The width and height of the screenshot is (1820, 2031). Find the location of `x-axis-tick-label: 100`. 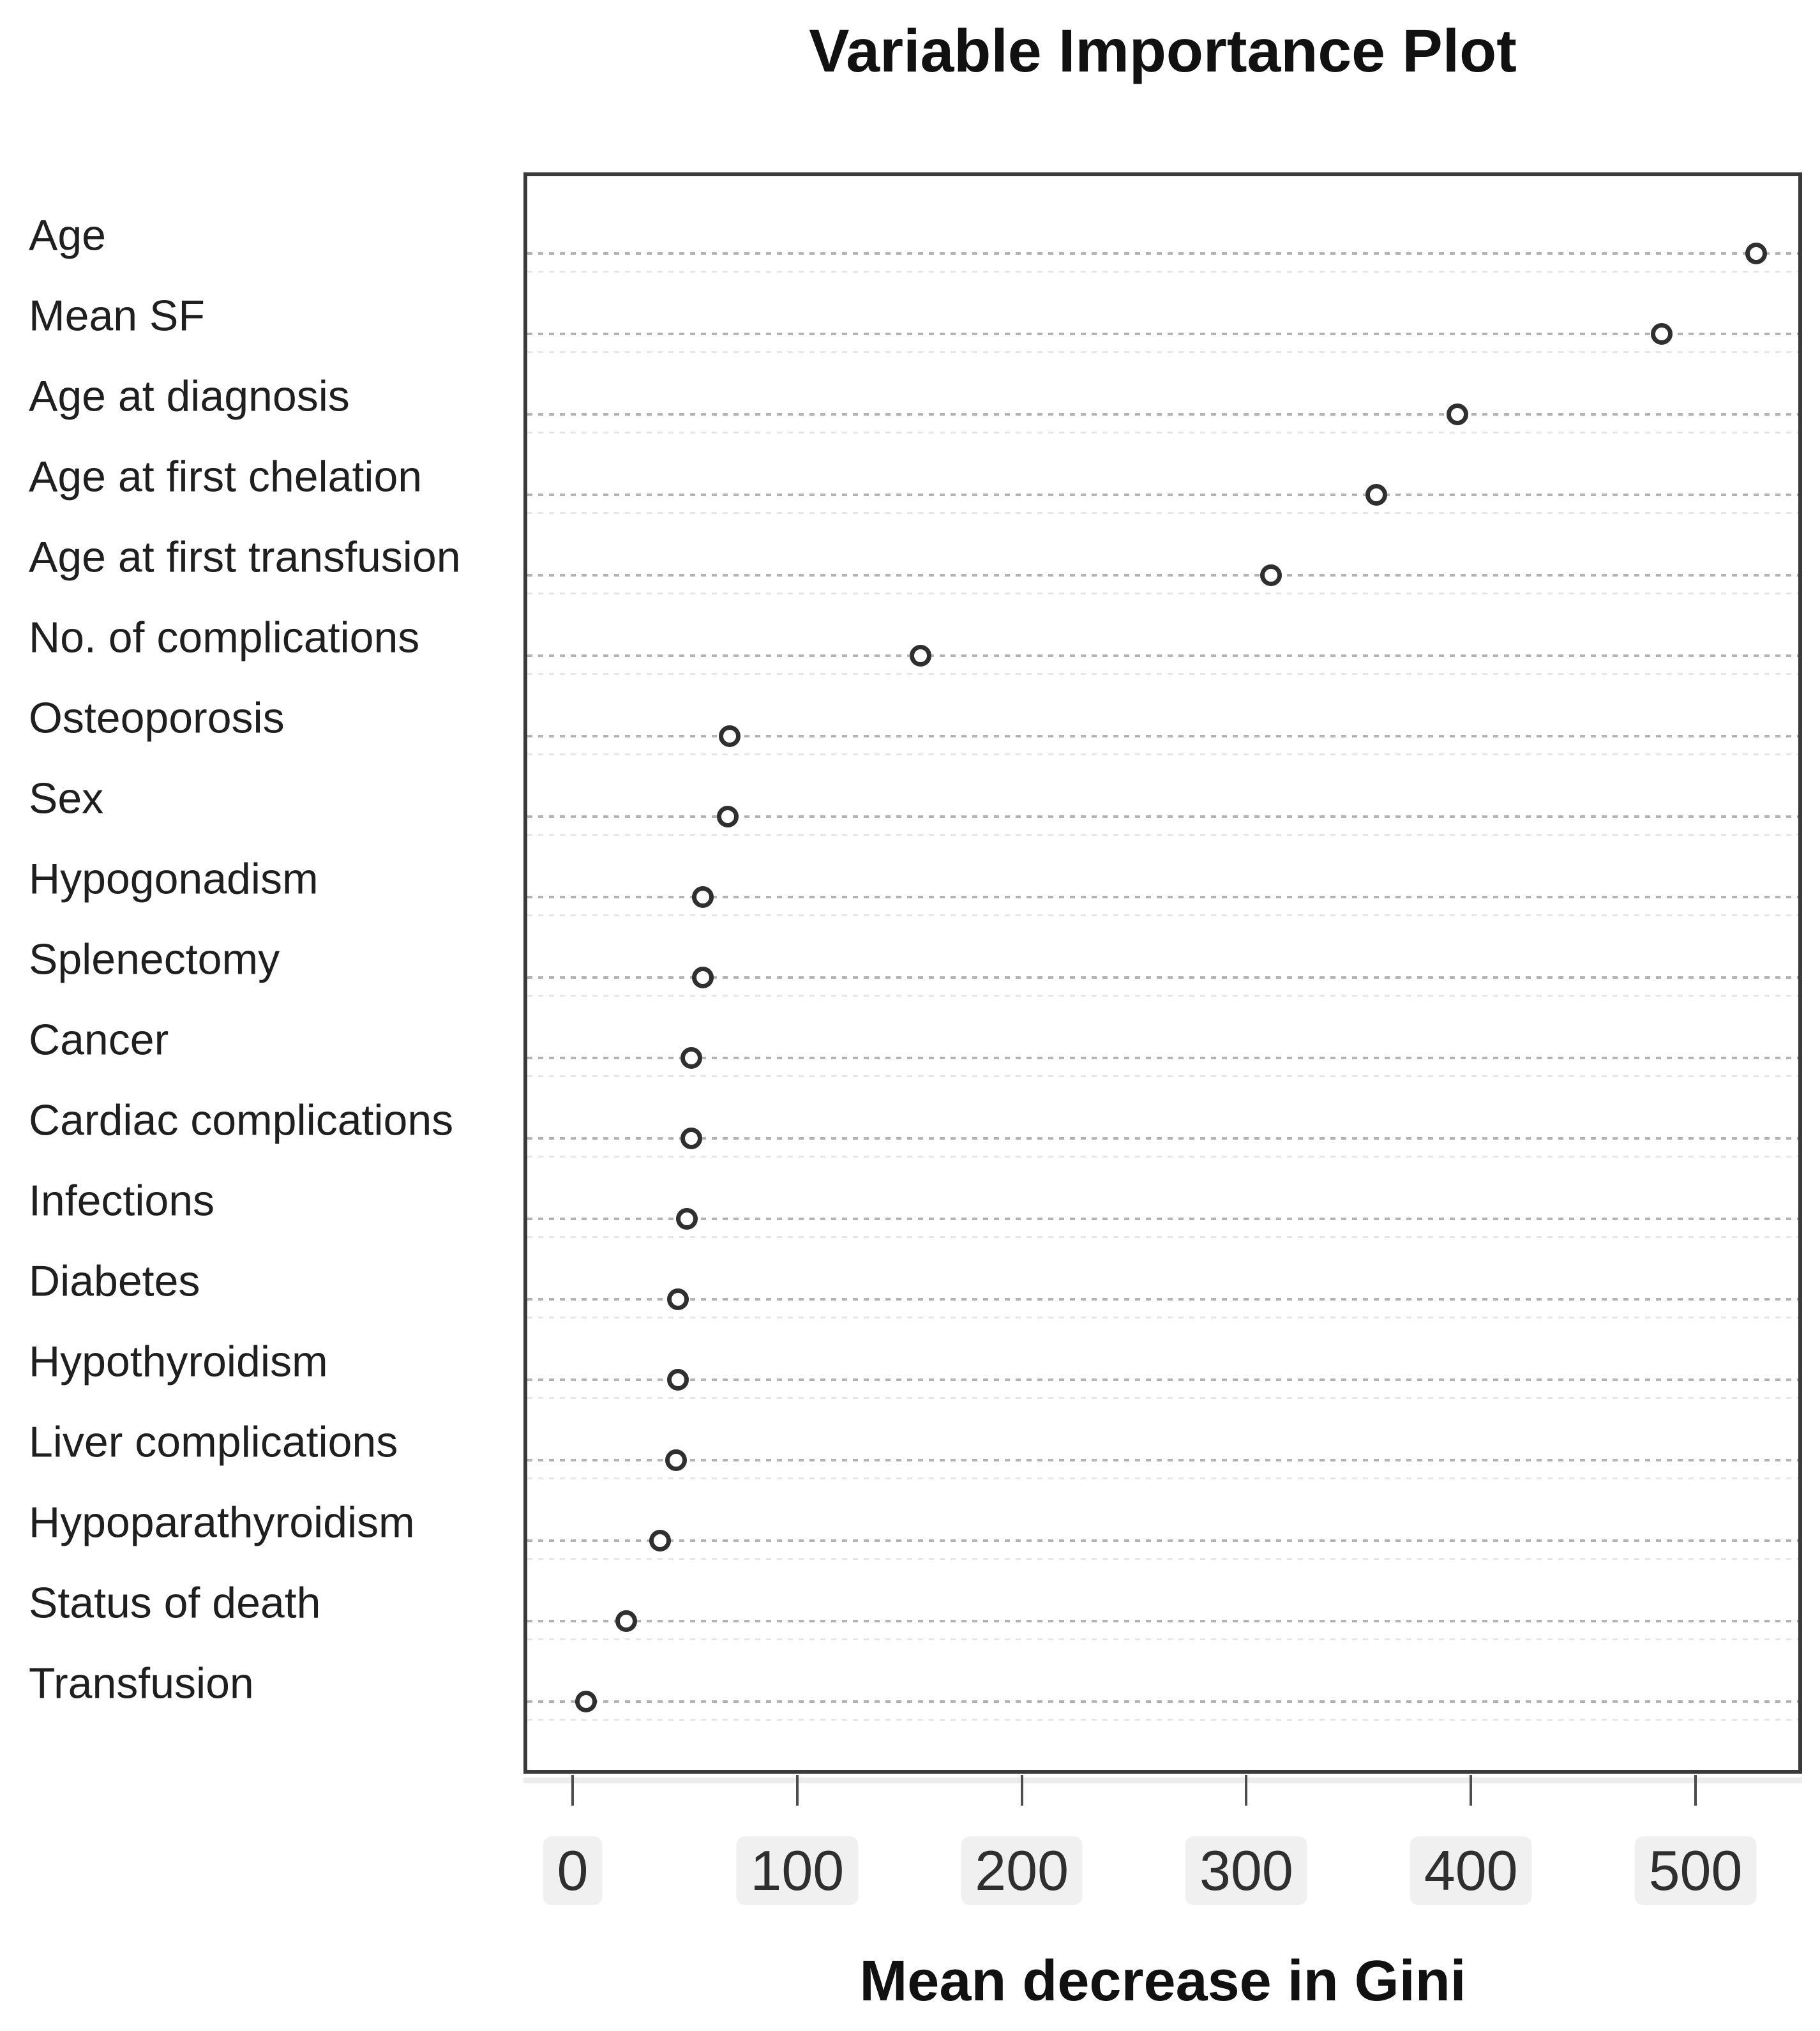

x-axis-tick-label: 100 is located at coordinates (797, 1871).